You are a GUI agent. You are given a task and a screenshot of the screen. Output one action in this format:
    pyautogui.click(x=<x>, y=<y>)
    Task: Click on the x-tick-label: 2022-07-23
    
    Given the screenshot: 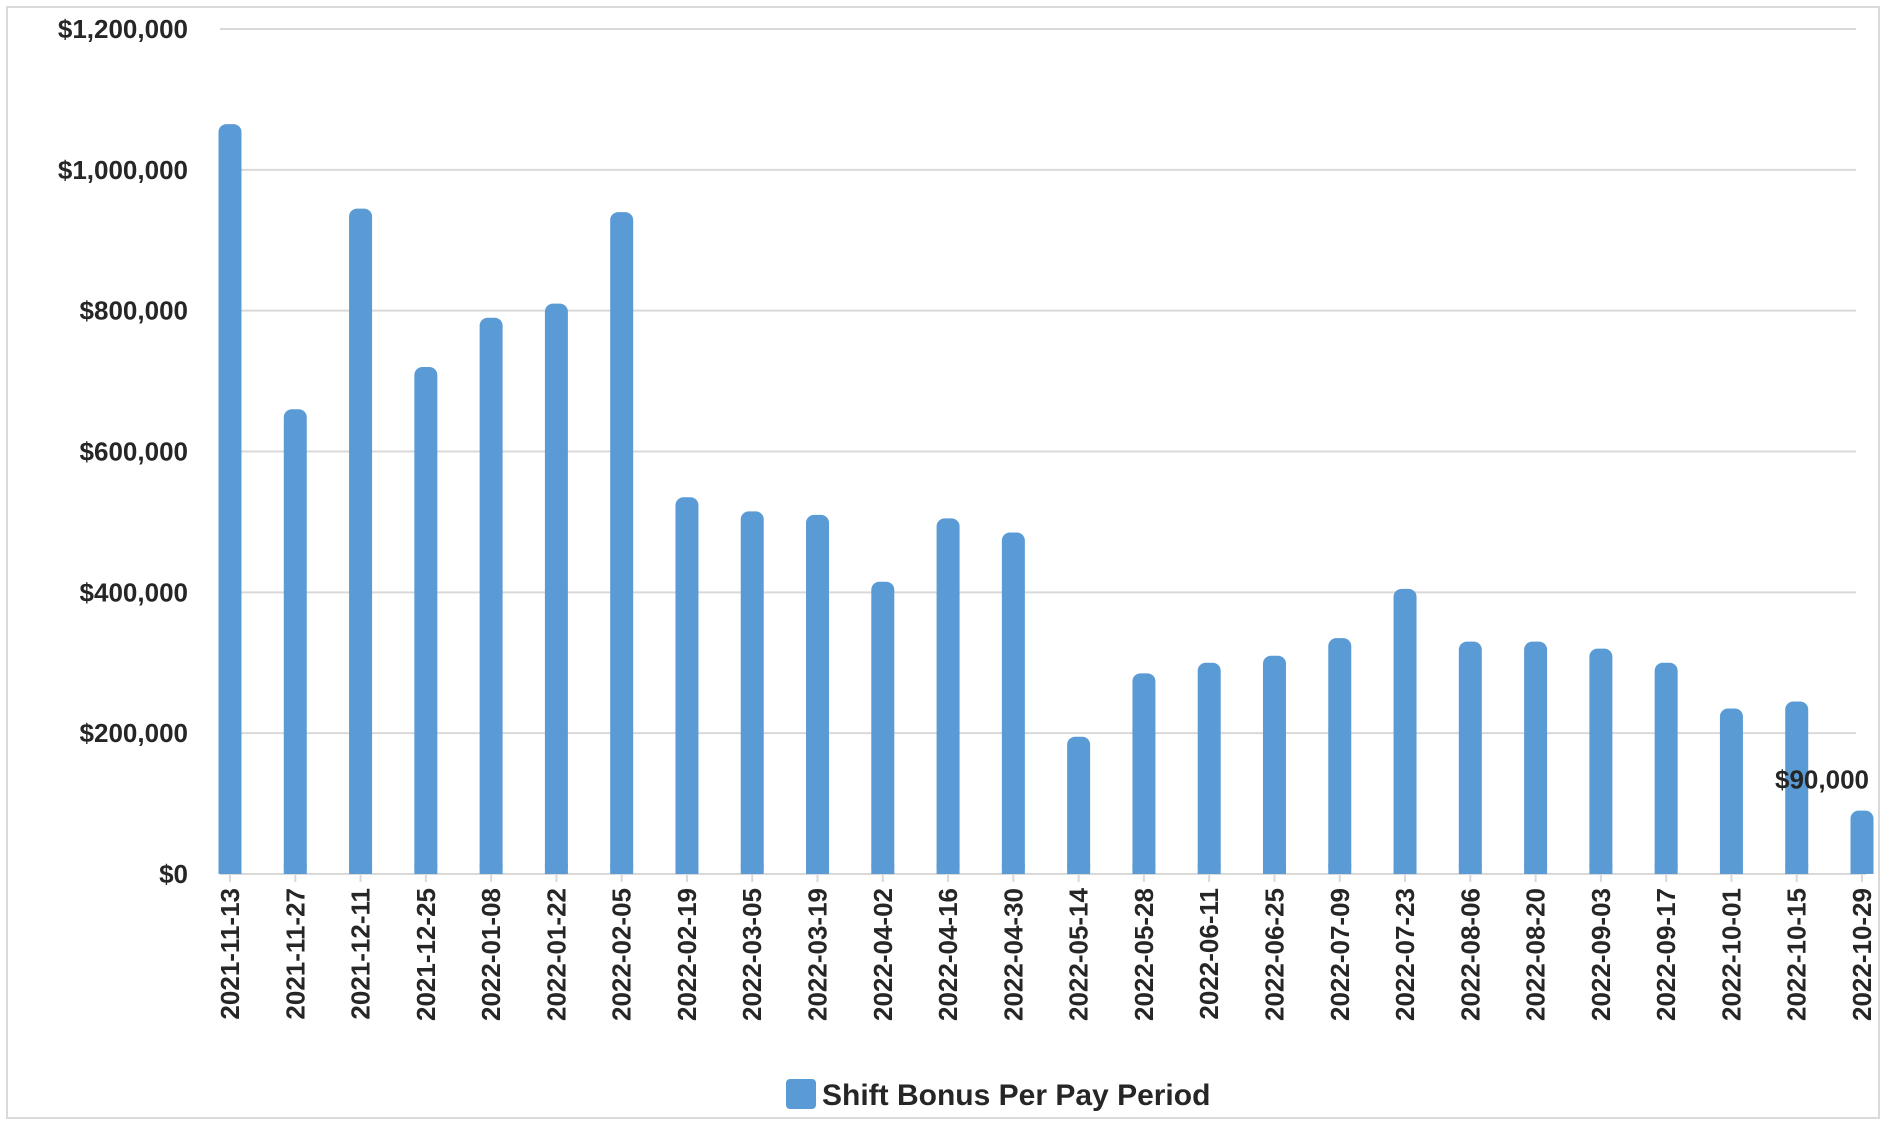 What is the action you would take?
    pyautogui.click(x=1405, y=954)
    